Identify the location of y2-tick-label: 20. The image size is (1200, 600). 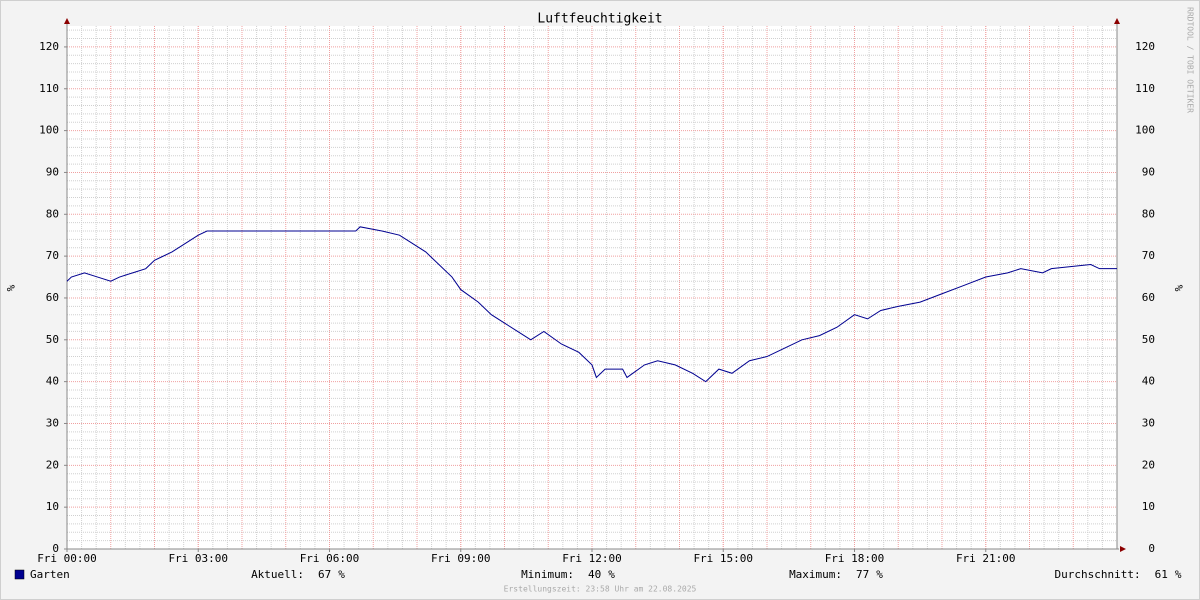
(1148, 464).